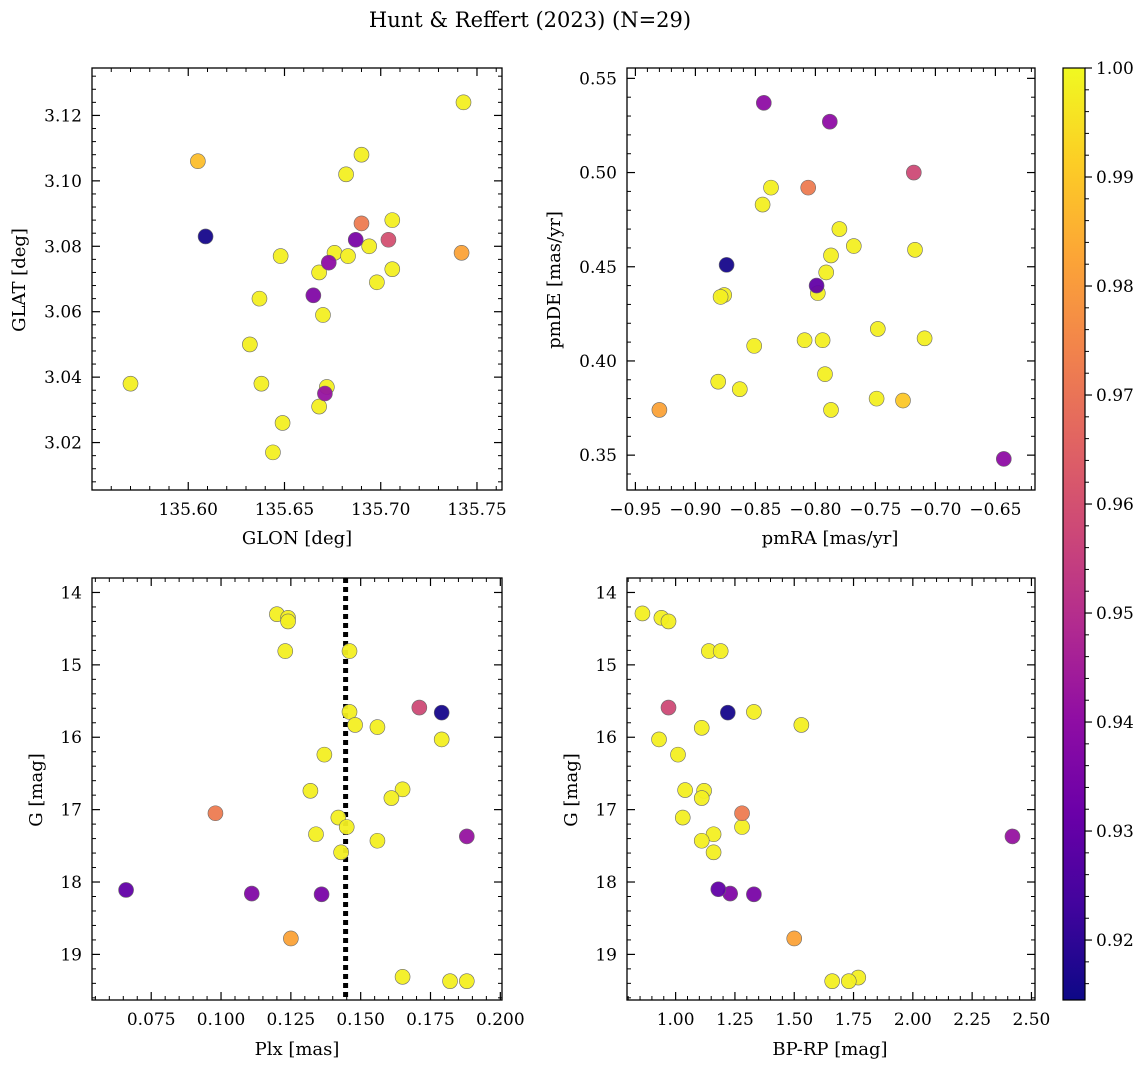 This screenshot has width=1148, height=1068. I want to click on plx-xlabel: Plx [mas], so click(297, 1049).